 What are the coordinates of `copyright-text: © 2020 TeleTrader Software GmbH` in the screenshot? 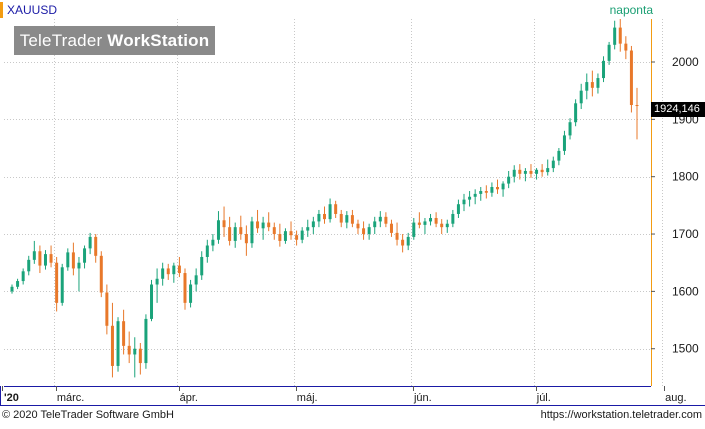 It's located at (88, 415).